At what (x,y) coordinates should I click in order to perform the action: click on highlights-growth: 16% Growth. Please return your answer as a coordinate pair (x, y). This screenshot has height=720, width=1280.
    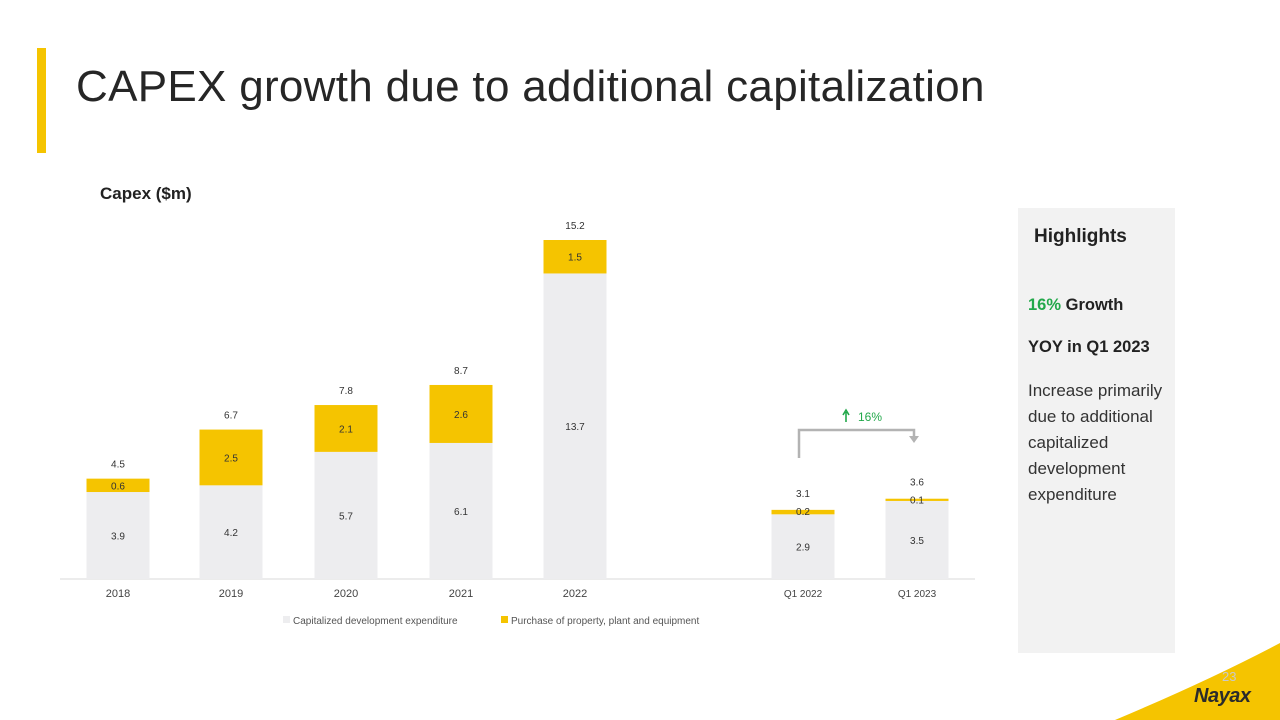
    Looking at the image, I should click on (1075, 305).